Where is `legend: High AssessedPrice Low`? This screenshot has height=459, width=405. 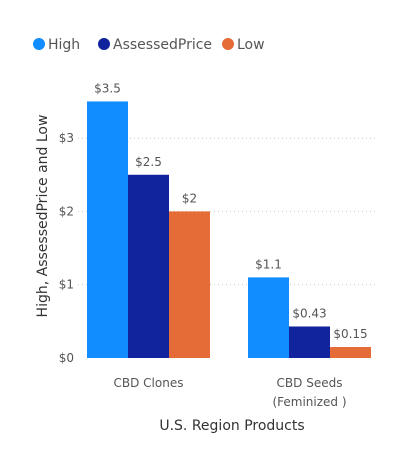 legend: High AssessedPrice Low is located at coordinates (149, 45).